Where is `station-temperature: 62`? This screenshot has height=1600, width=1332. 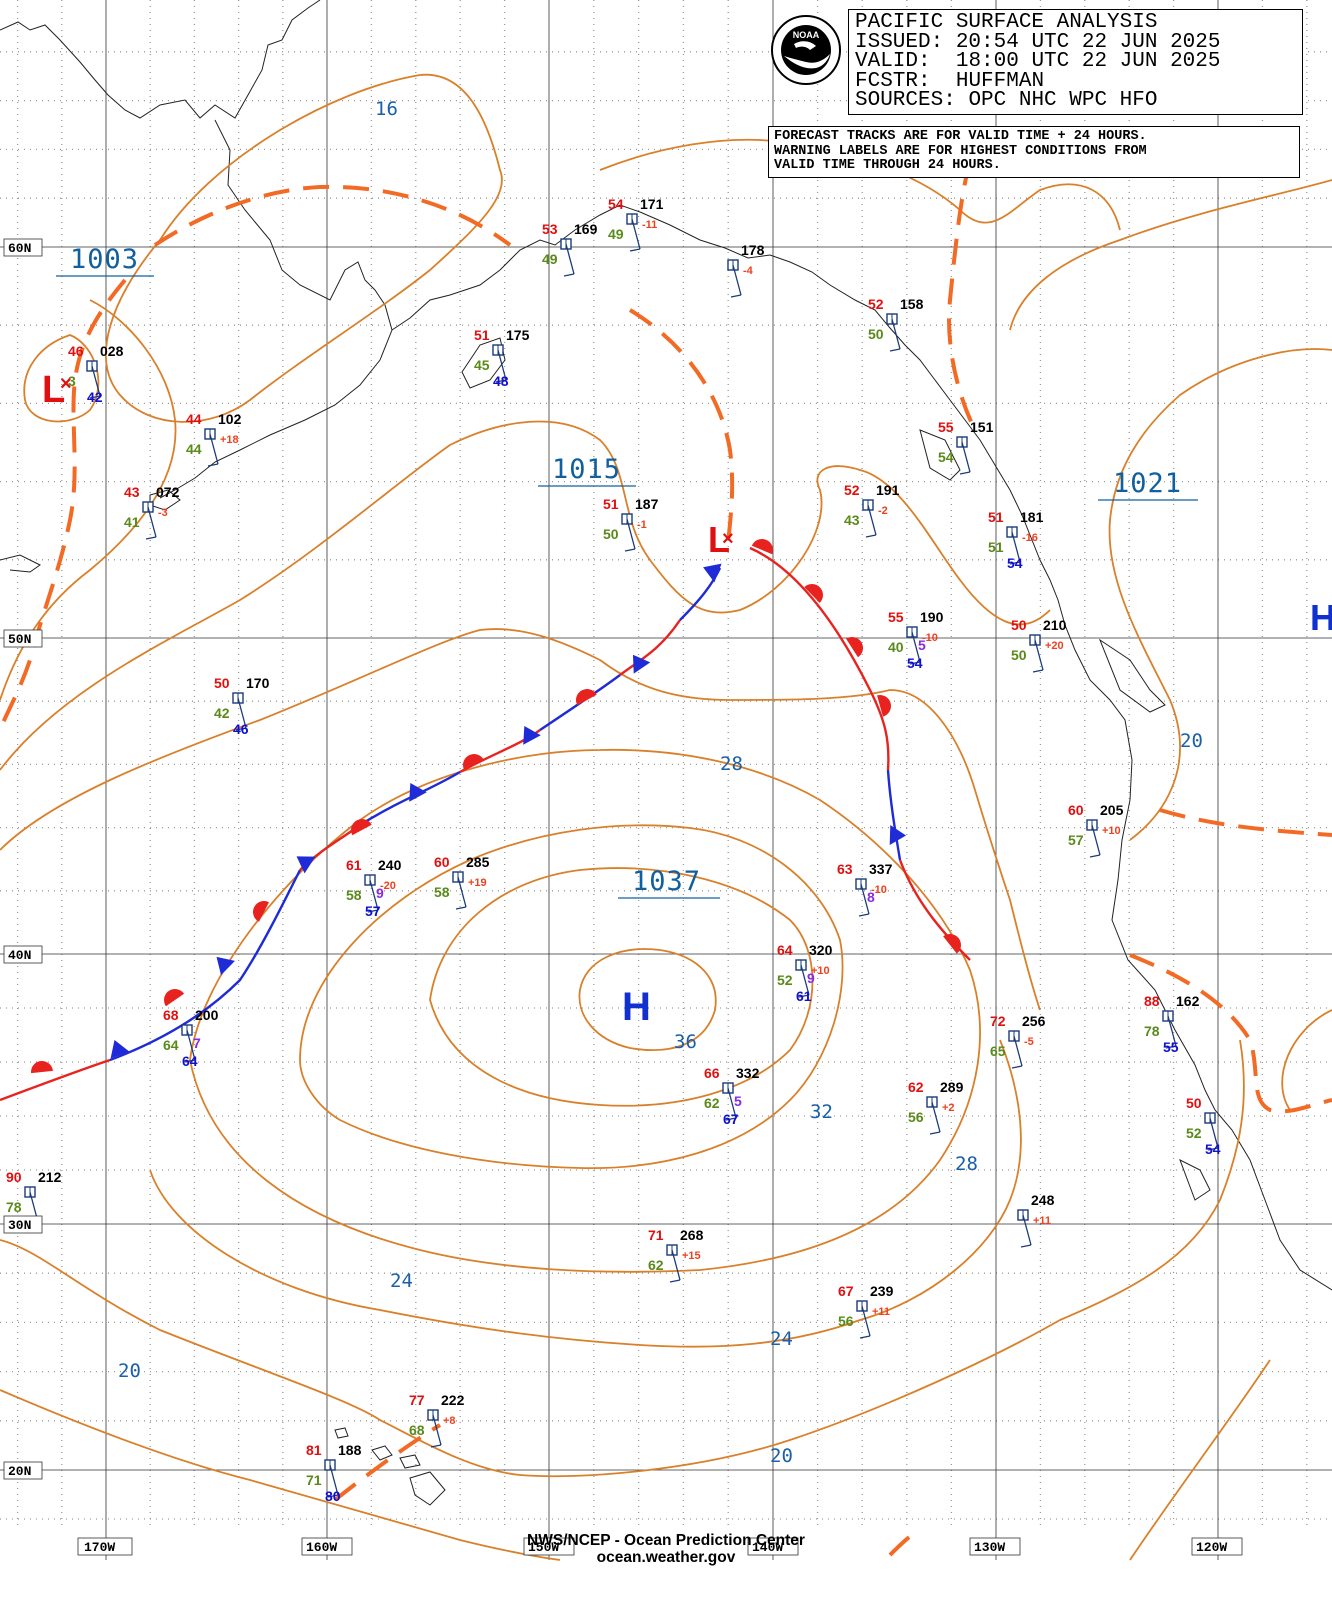
station-temperature: 62 is located at coordinates (916, 1087).